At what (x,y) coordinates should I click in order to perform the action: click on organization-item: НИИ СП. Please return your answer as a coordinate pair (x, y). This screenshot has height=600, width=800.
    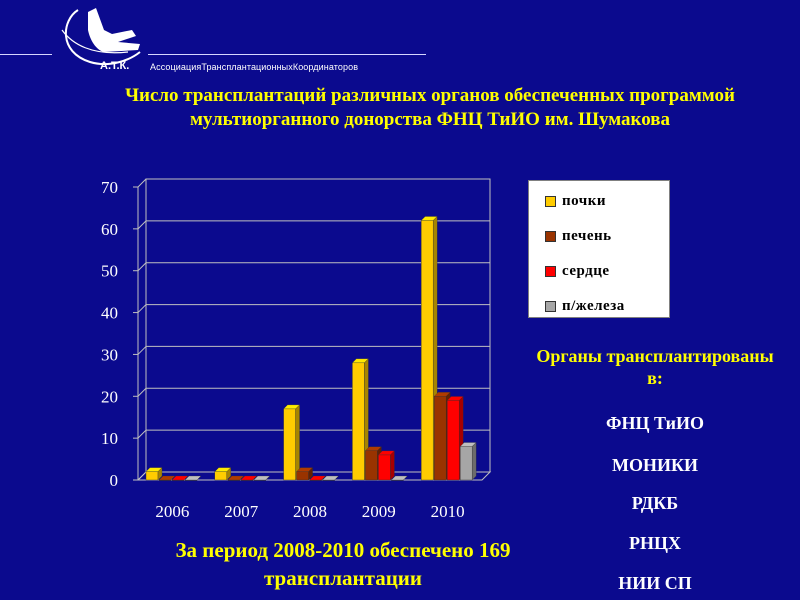
    Looking at the image, I should click on (655, 583).